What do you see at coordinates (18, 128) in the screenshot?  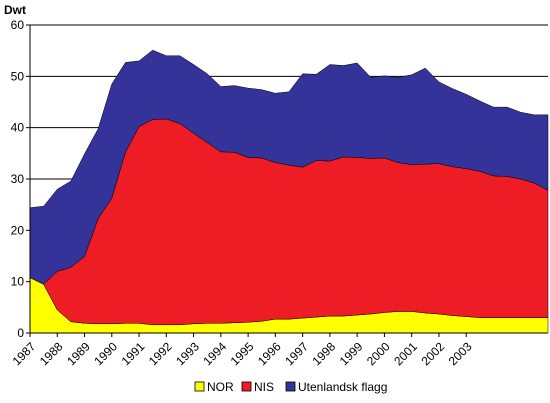 I see `y-tick-label: 40` at bounding box center [18, 128].